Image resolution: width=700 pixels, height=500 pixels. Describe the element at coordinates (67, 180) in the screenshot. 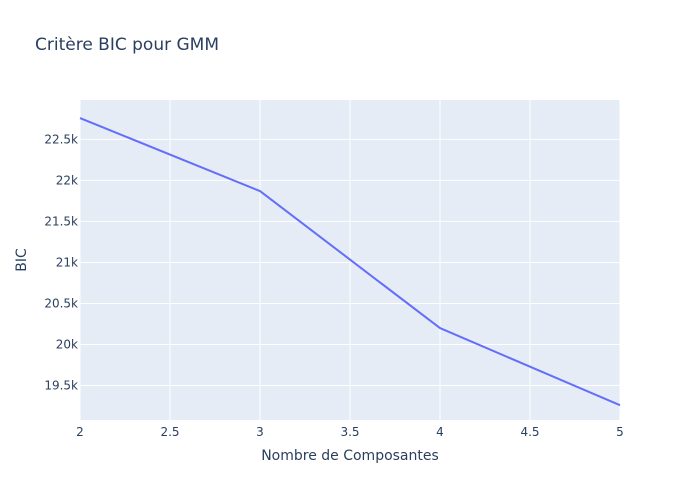

I see `y-tick-label: 22k` at that location.